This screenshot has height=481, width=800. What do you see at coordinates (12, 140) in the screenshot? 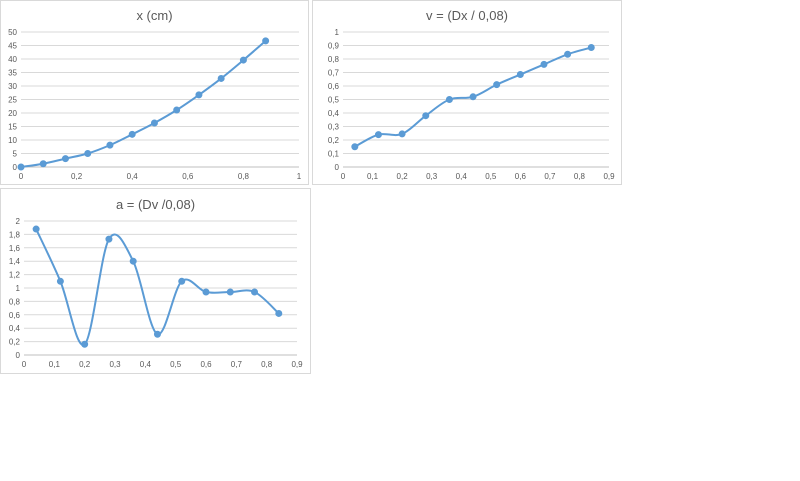
I see `y-tick-label: 10` at bounding box center [12, 140].